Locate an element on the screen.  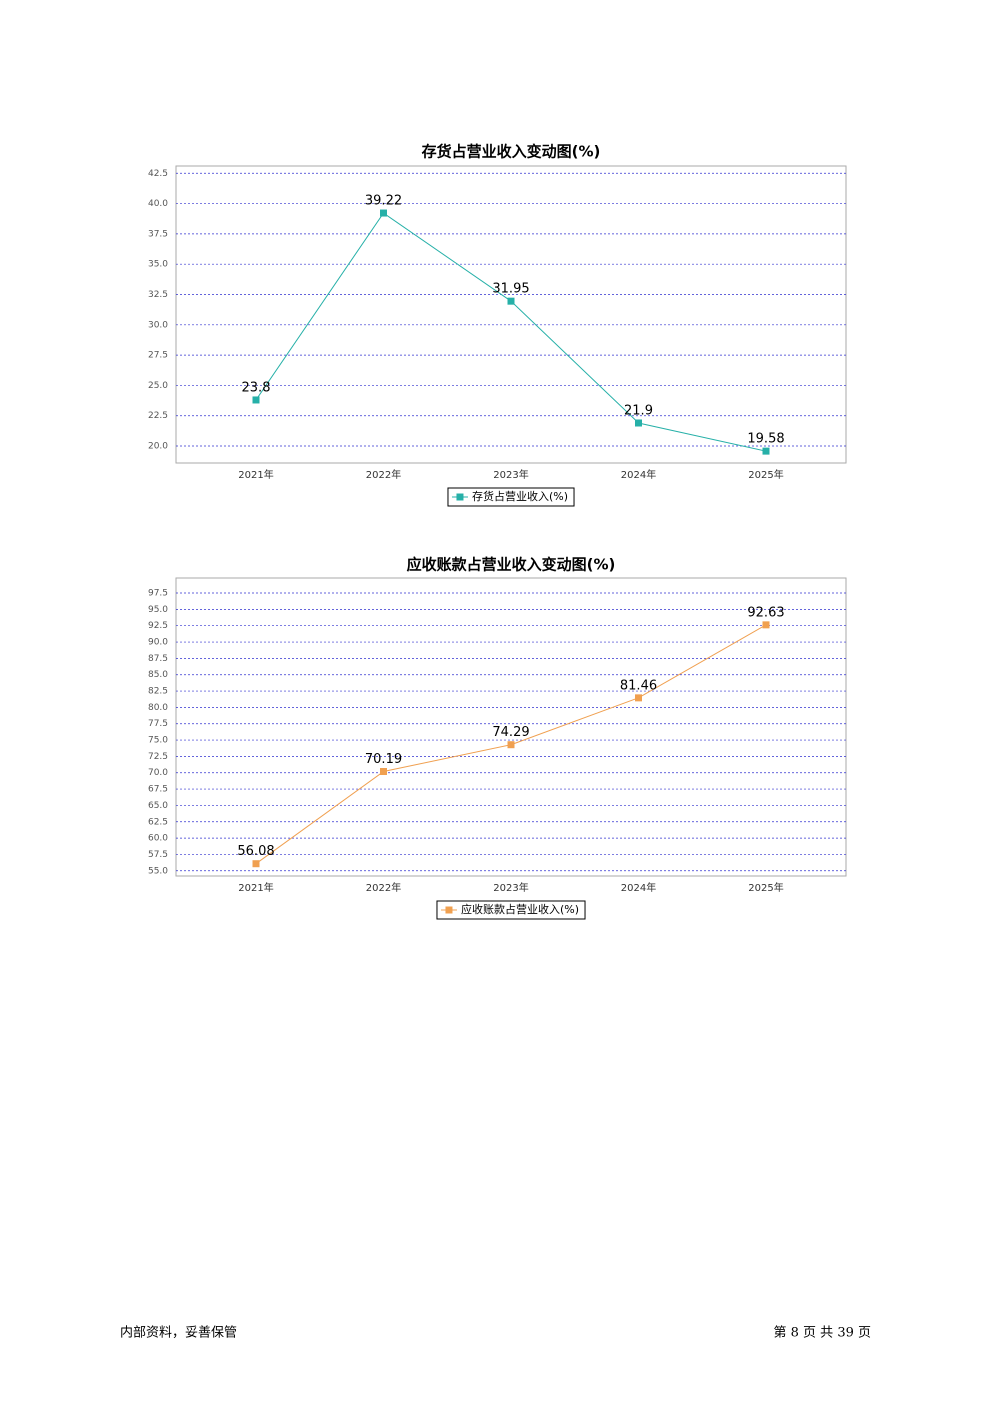
value-label: 39.22 is located at coordinates (383, 201).